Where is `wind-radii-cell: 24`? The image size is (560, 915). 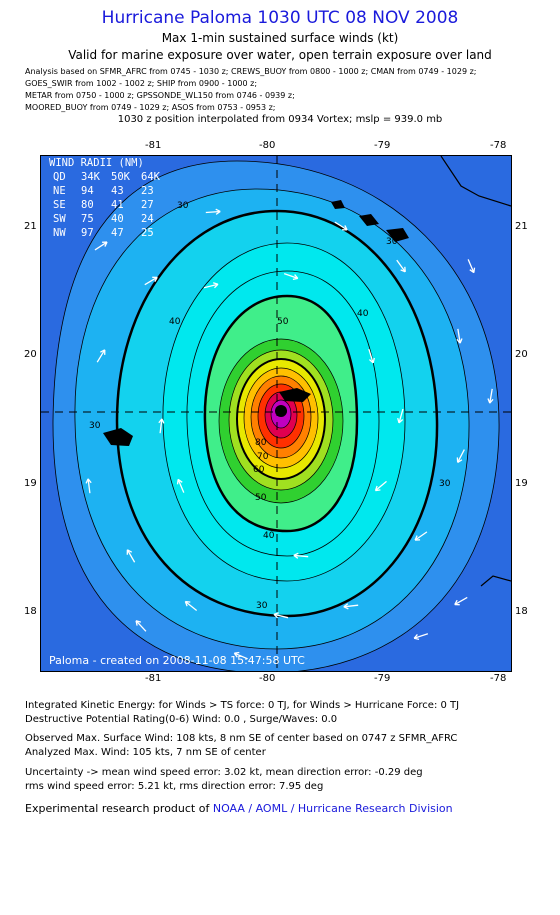 wind-radii-cell: 24 is located at coordinates (147, 219).